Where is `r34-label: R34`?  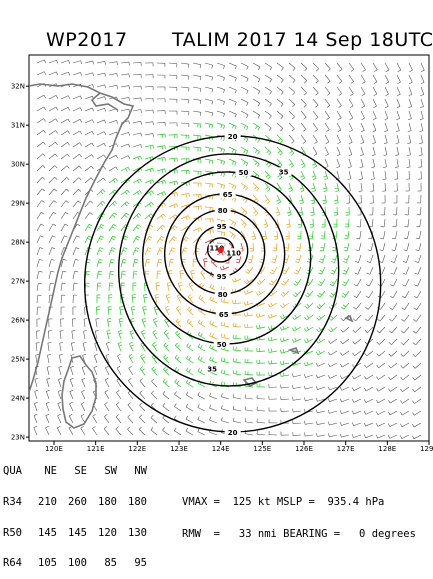
r34-label: R34 is located at coordinates (15, 502).